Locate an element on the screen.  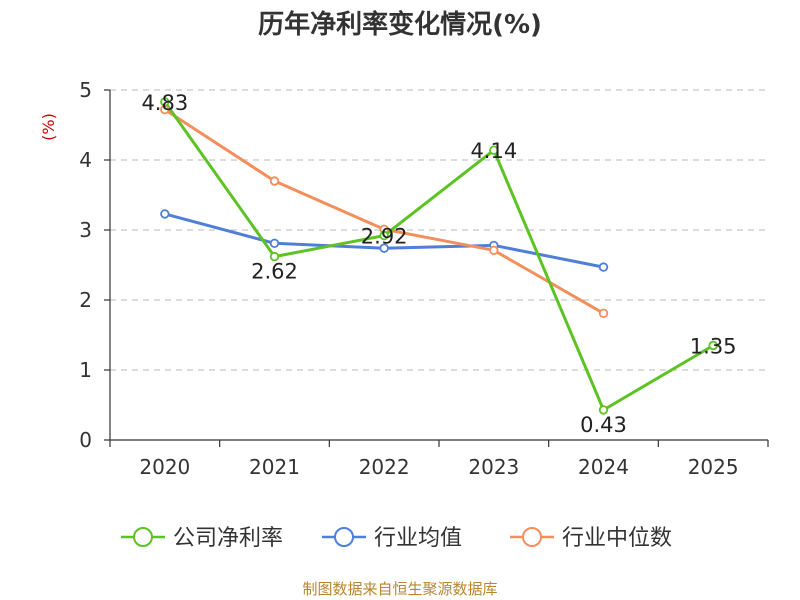
y-tick-label: 3 is located at coordinates (85, 230).